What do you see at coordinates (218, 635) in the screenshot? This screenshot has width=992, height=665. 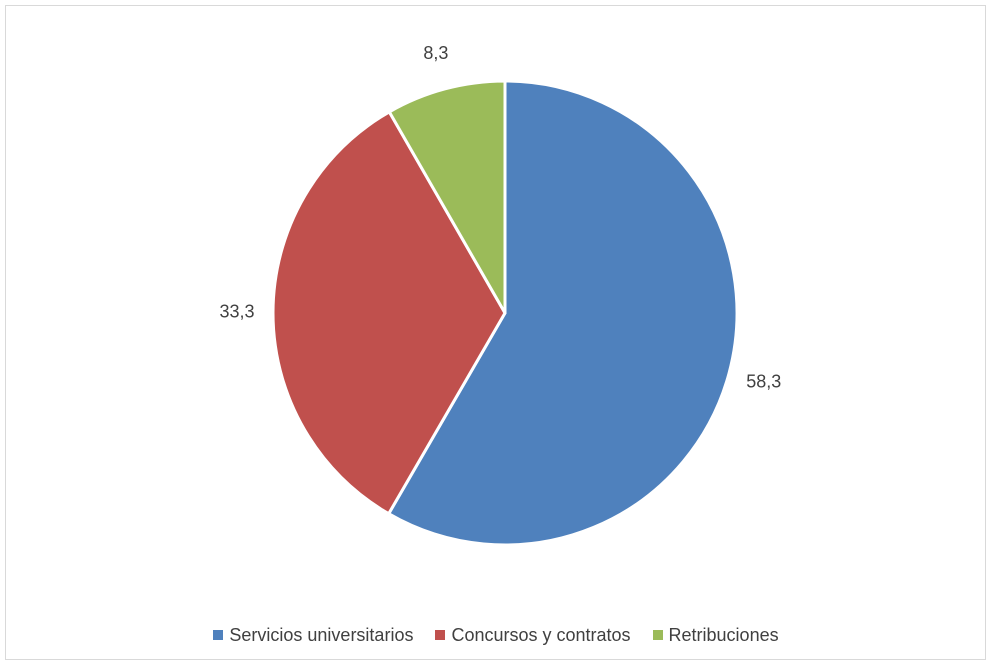 I see `legend-swatch-servicios-universitarios` at bounding box center [218, 635].